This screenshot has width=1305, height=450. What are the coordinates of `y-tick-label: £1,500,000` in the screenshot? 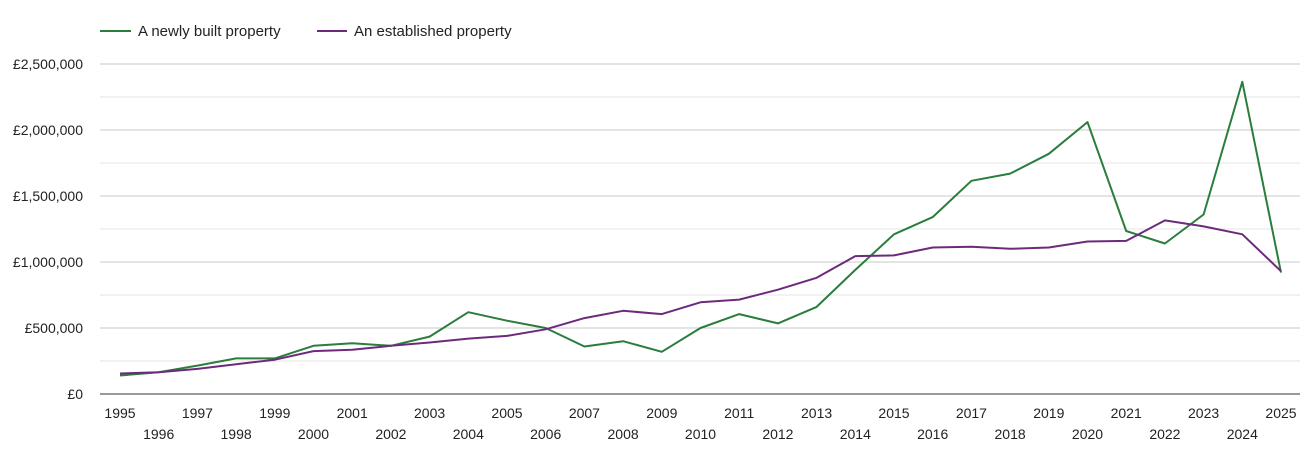 It's located at (48, 196).